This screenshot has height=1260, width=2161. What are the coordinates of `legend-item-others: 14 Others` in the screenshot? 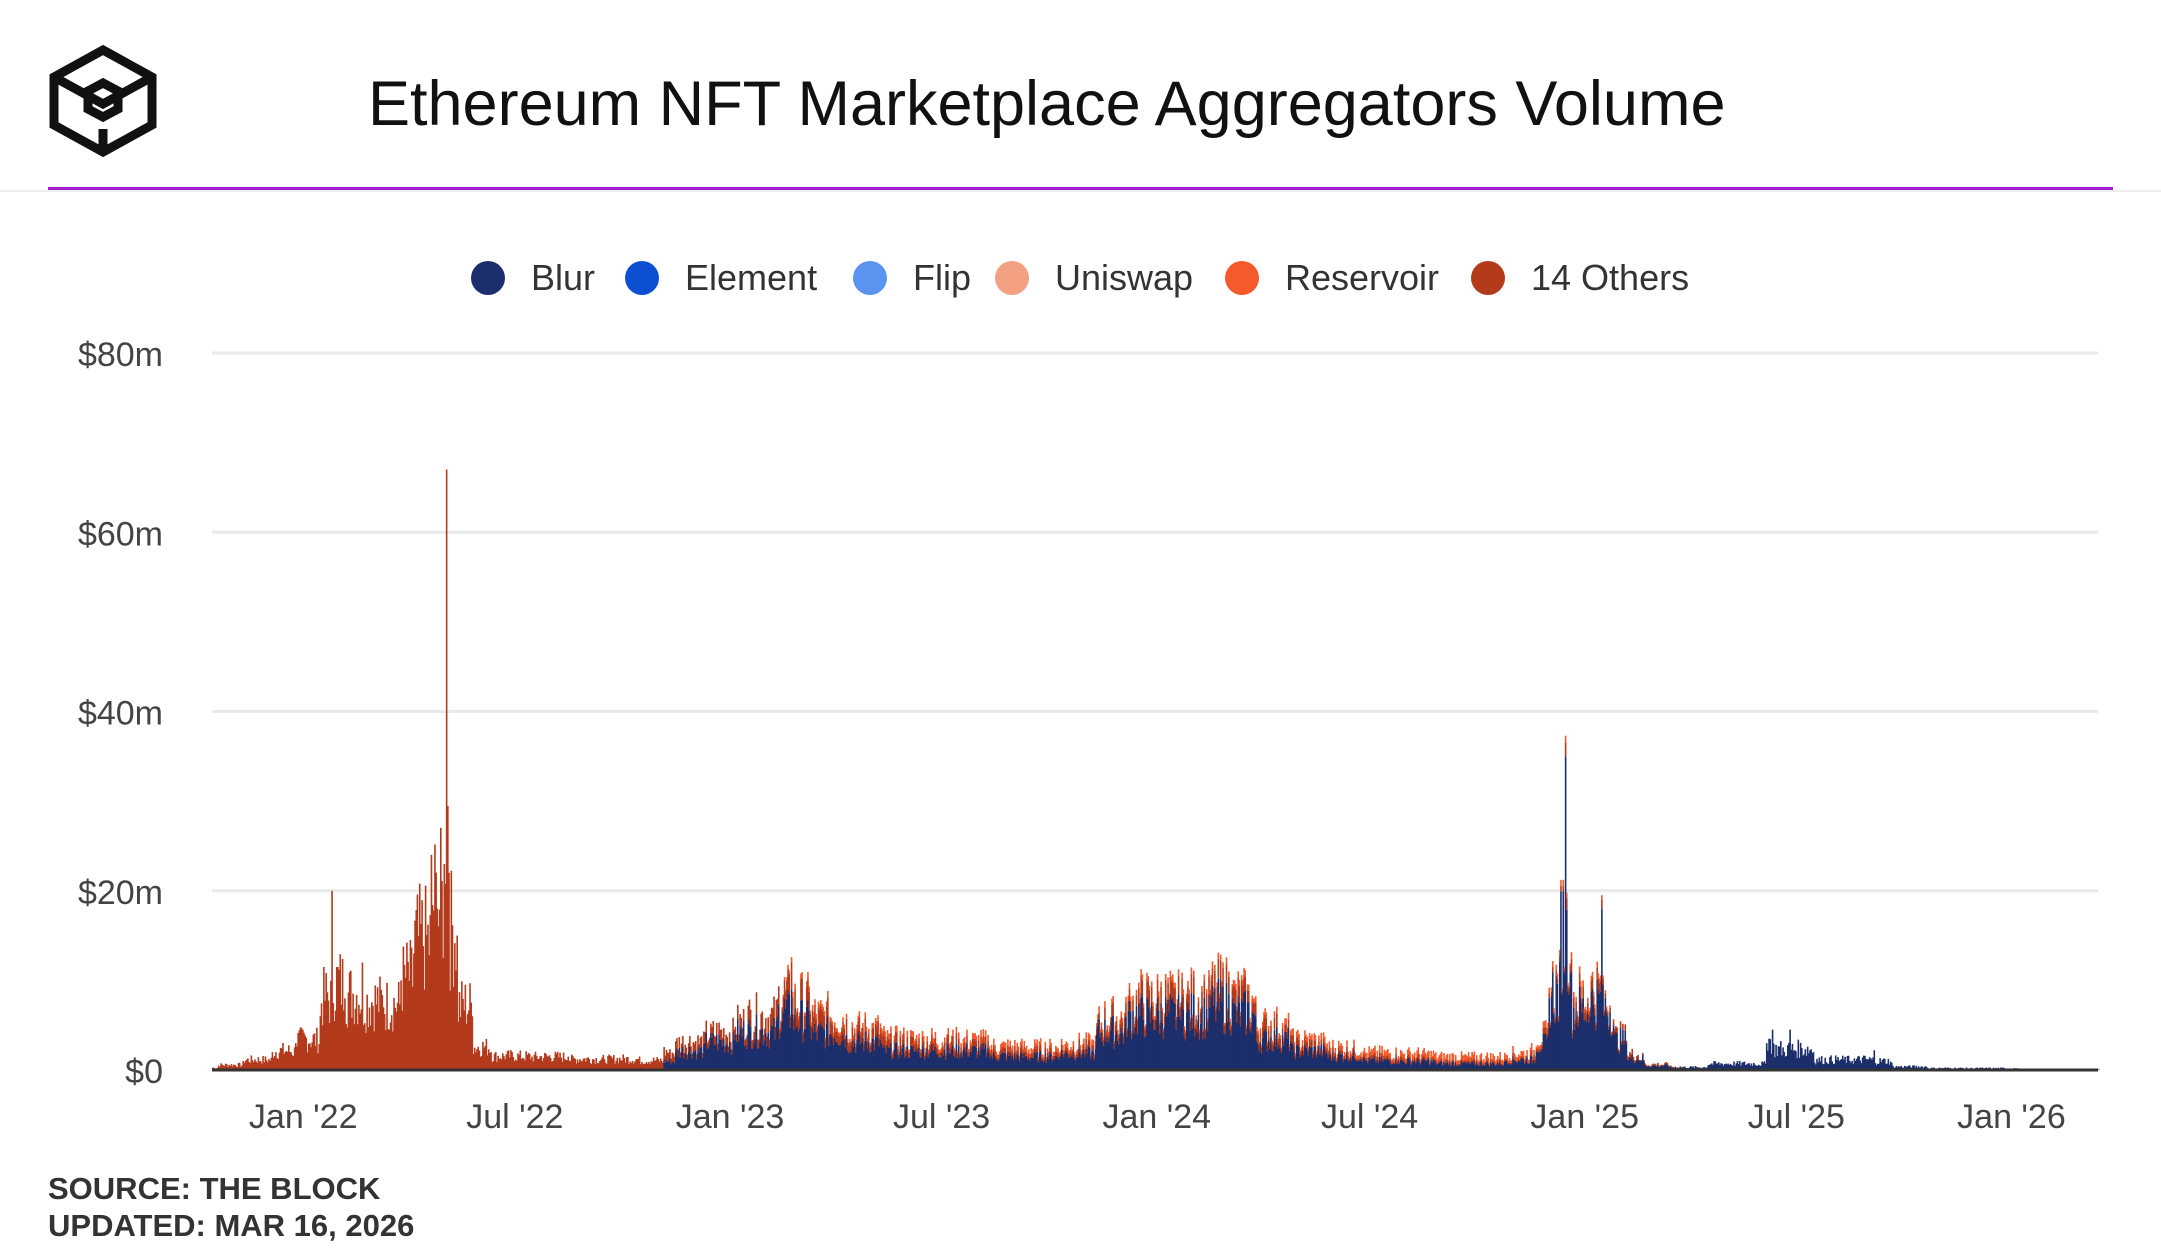 It's located at (1580, 278).